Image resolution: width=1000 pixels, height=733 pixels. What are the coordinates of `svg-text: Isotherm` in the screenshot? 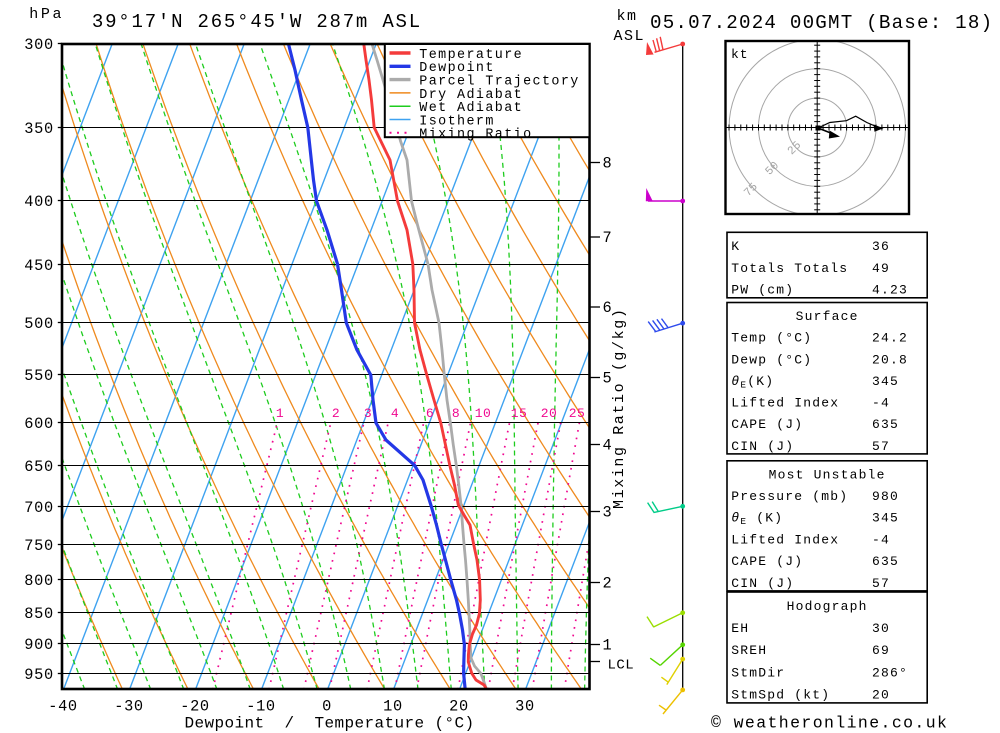 It's located at (457, 121).